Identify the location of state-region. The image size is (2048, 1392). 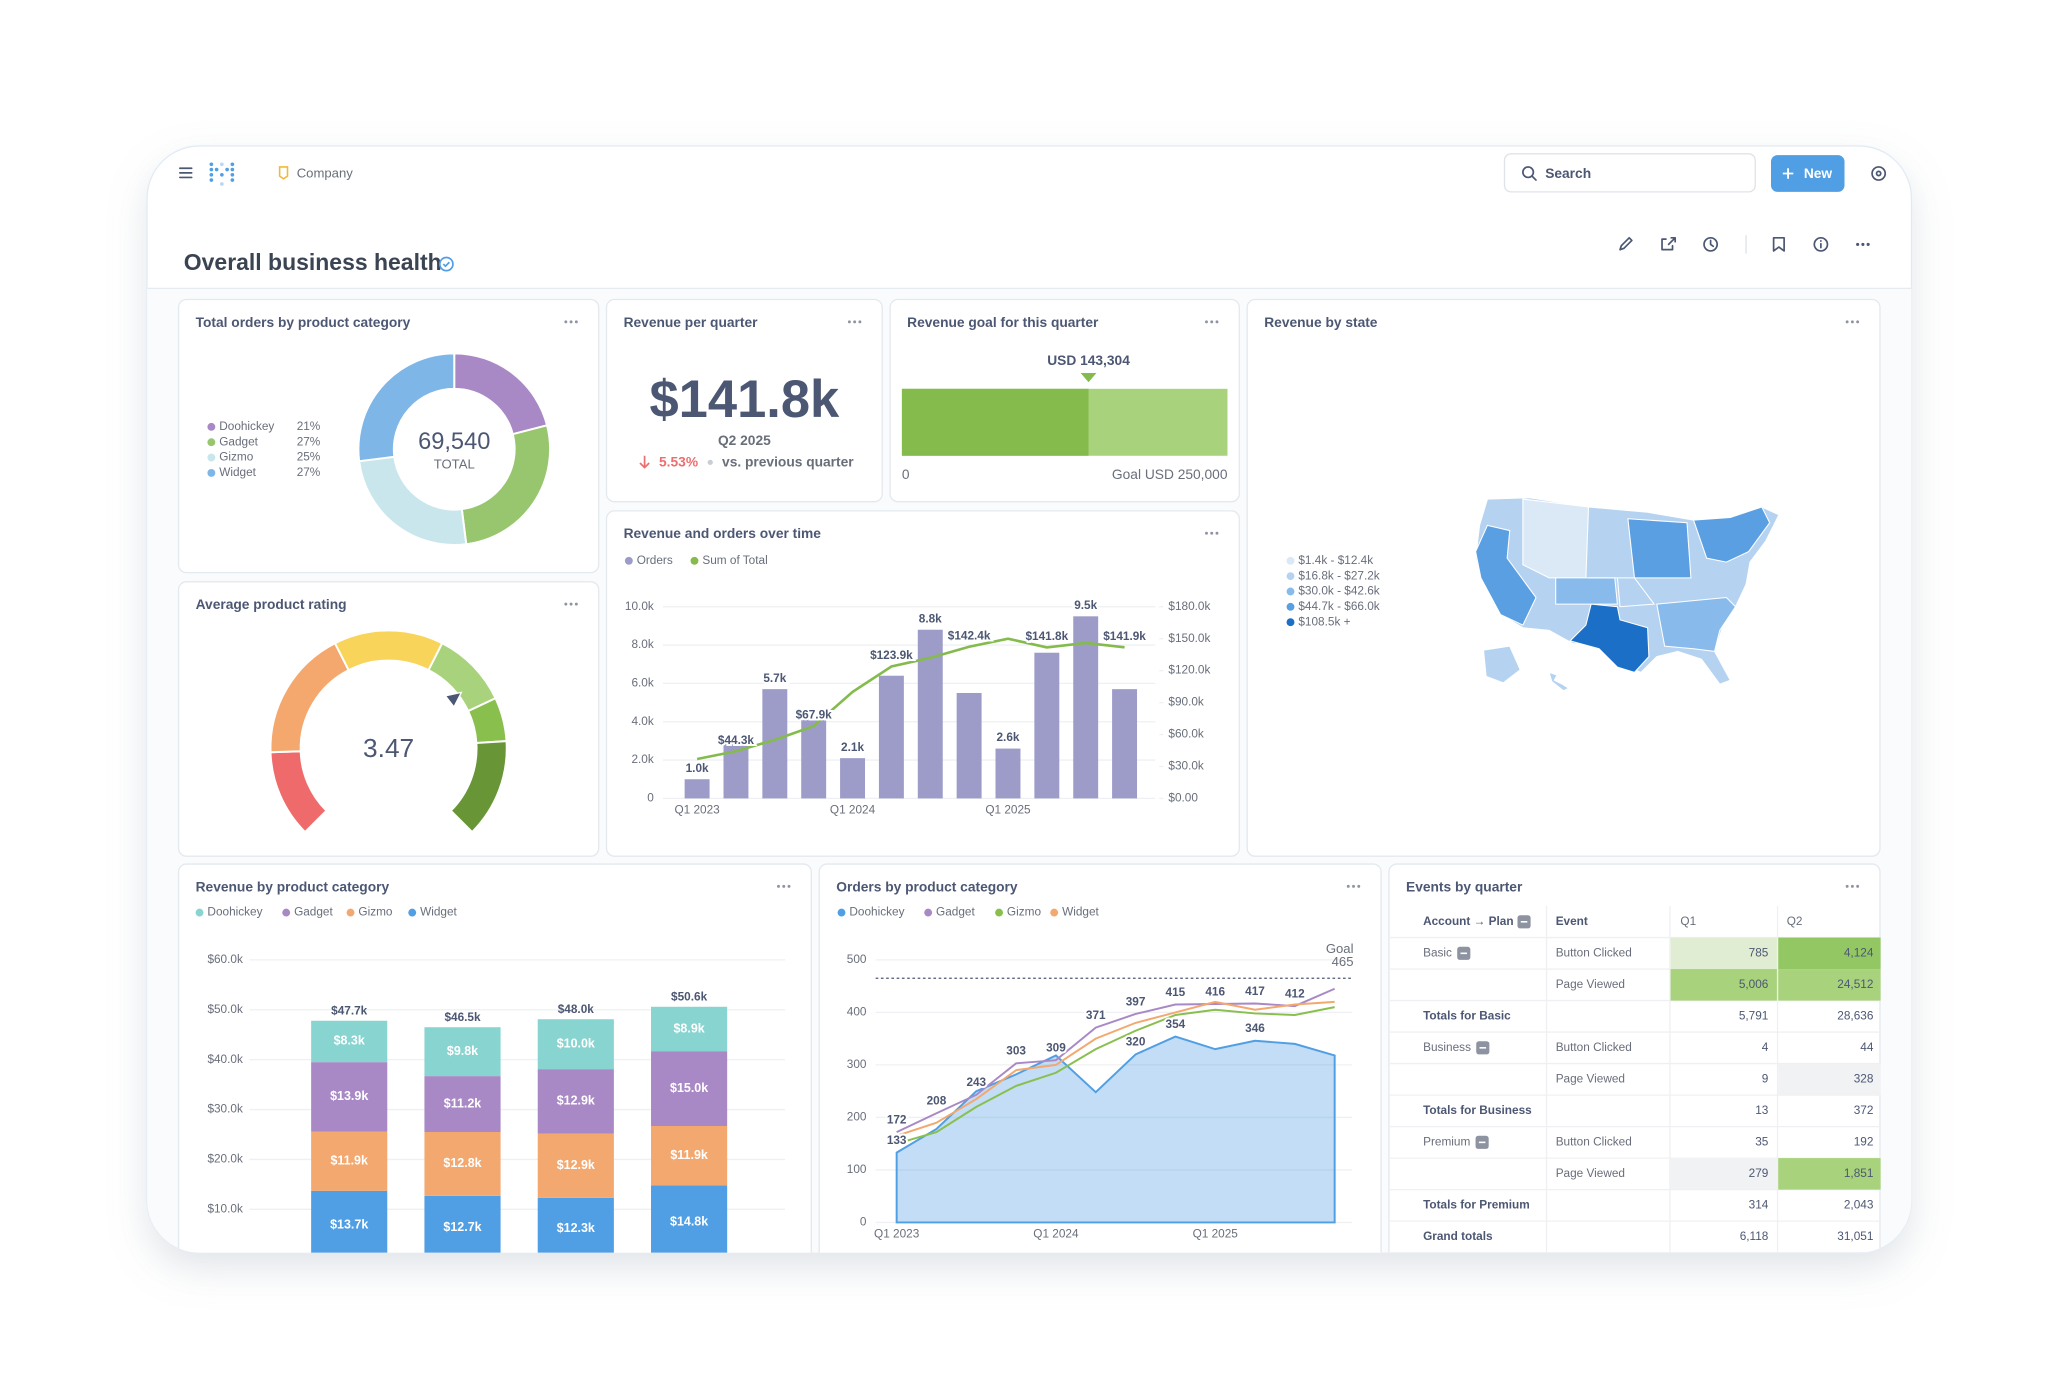
(1622, 592).